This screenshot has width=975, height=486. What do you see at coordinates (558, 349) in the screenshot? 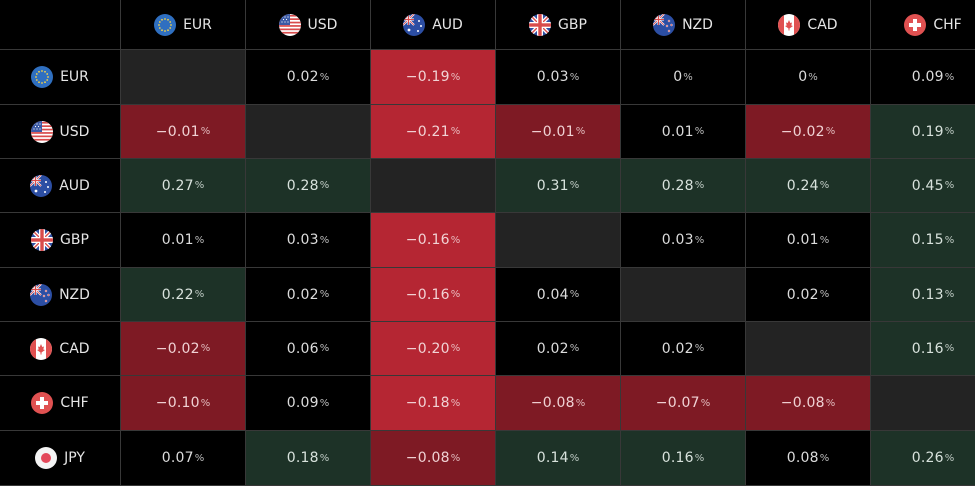
I see `heatmap-cell-cad-gbp: 0.02%` at bounding box center [558, 349].